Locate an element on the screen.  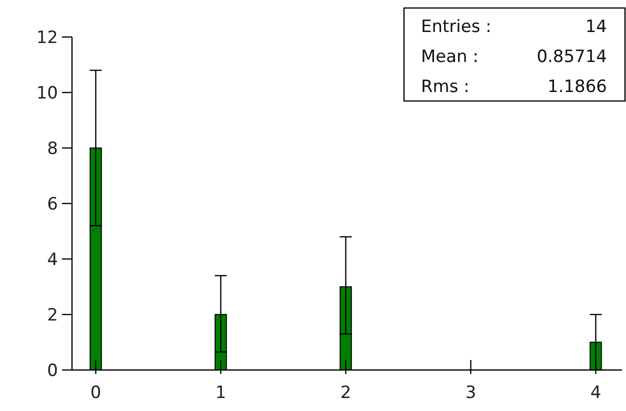
y-tick-label: 4 is located at coordinates (52, 260).